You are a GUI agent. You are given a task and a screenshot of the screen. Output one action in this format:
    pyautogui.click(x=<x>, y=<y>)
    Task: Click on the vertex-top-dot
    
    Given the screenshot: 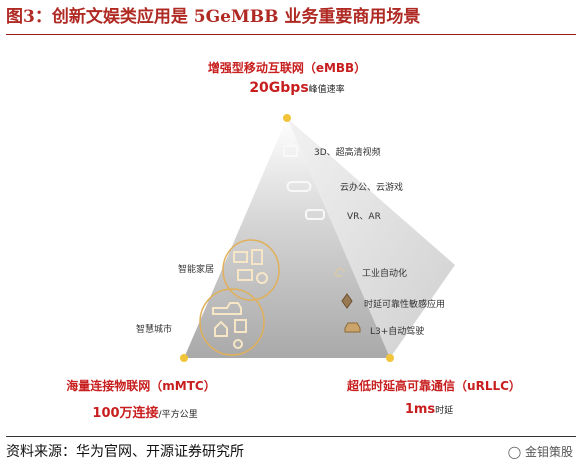 What is the action you would take?
    pyautogui.click(x=287, y=118)
    